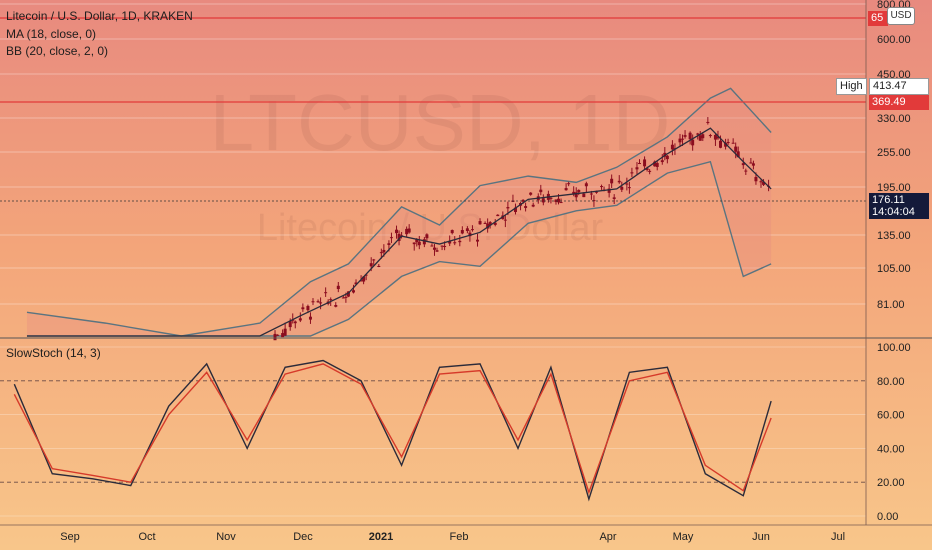 This screenshot has width=932, height=550. Describe the element at coordinates (381, 537) in the screenshot. I see `time-tick-label: 2021` at that location.